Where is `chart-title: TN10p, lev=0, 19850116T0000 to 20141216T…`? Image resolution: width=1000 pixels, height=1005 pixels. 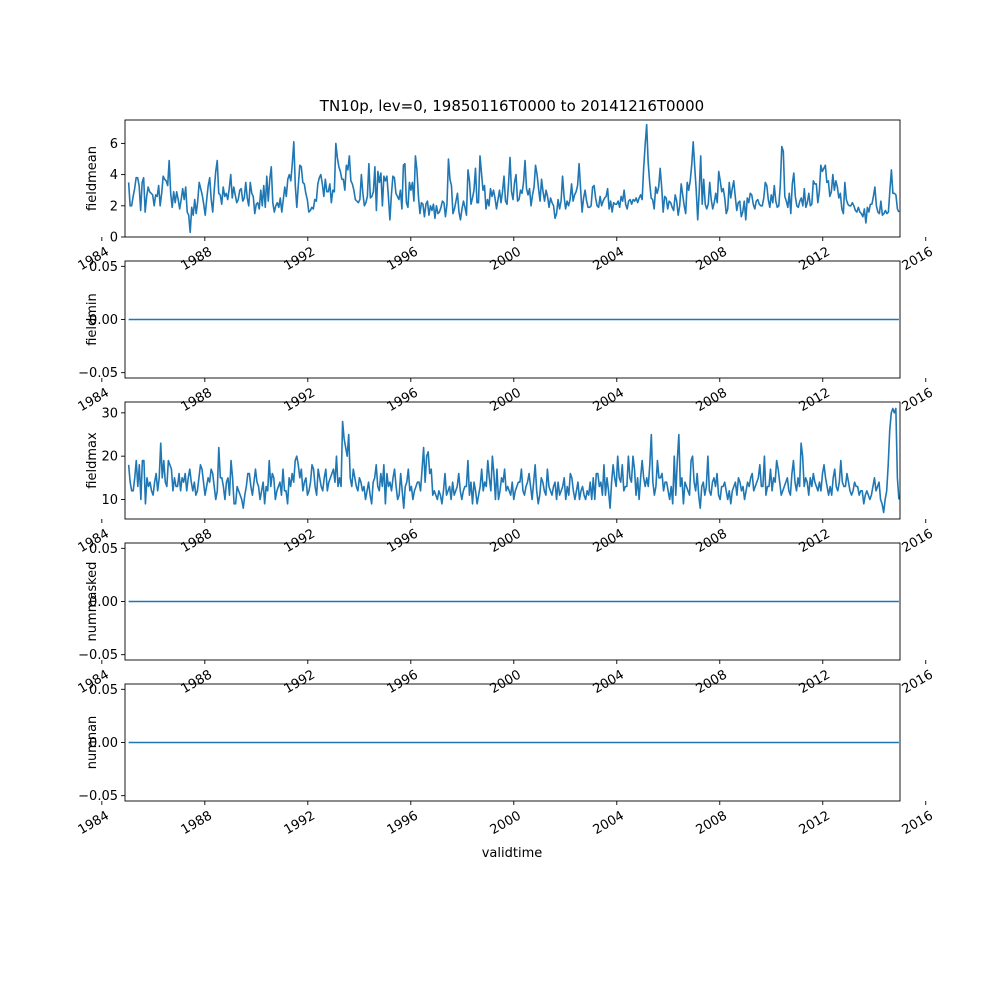 chart-title: TN10p, lev=0, 19850116T0000 to 20141216T… is located at coordinates (511, 106).